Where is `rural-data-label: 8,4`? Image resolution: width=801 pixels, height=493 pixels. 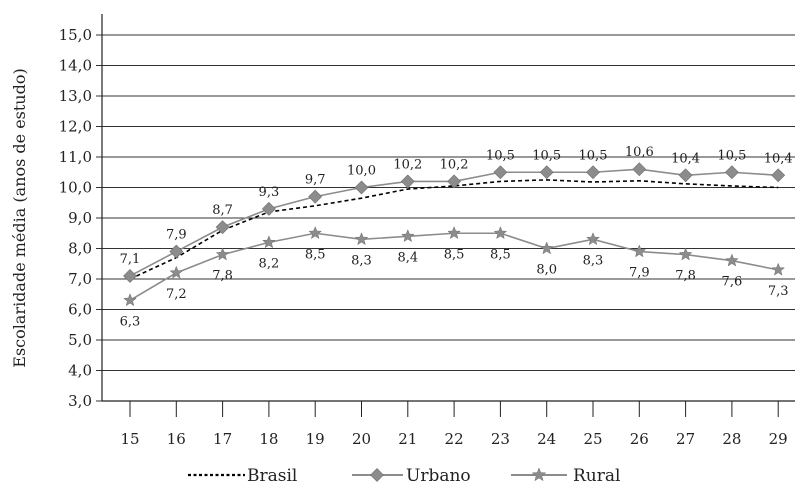
rural-data-label: 8,4 is located at coordinates (407, 257).